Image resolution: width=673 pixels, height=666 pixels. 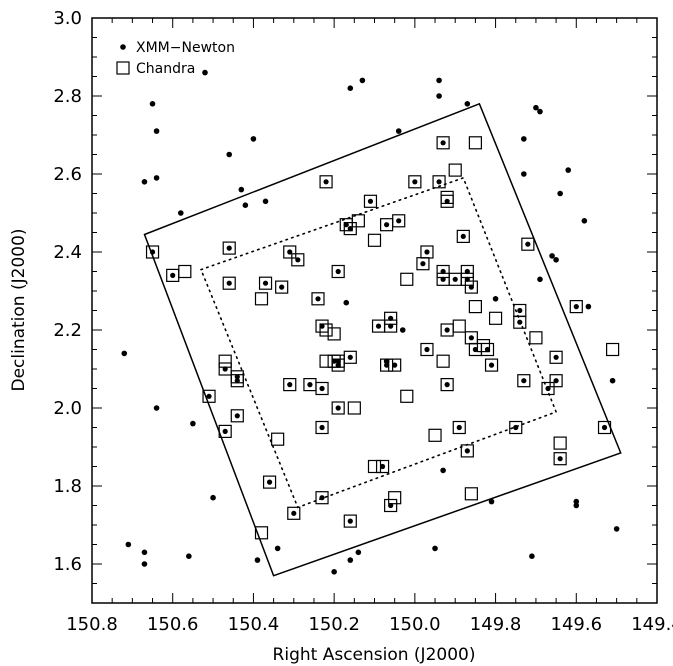 I want to click on y-tick-label: 2.6, so click(x=67, y=174).